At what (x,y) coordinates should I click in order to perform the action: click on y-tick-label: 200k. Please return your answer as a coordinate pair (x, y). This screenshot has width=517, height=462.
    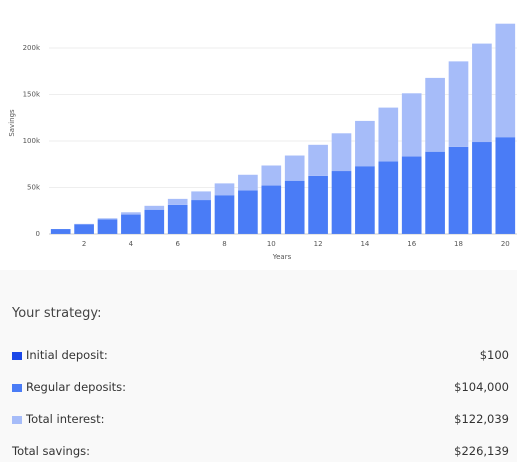
    Looking at the image, I should click on (32, 48).